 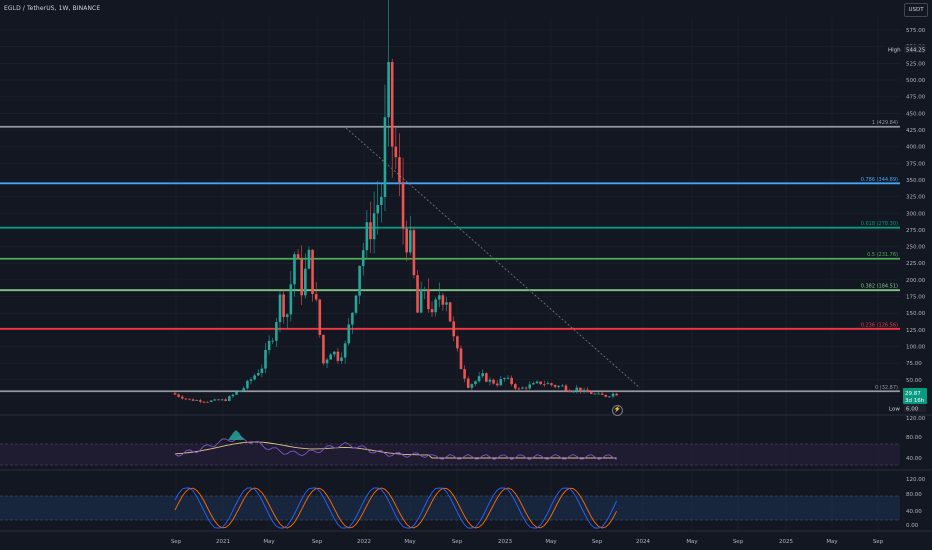 What do you see at coordinates (916, 114) in the screenshot?
I see `price-tick-label: 450.00` at bounding box center [916, 114].